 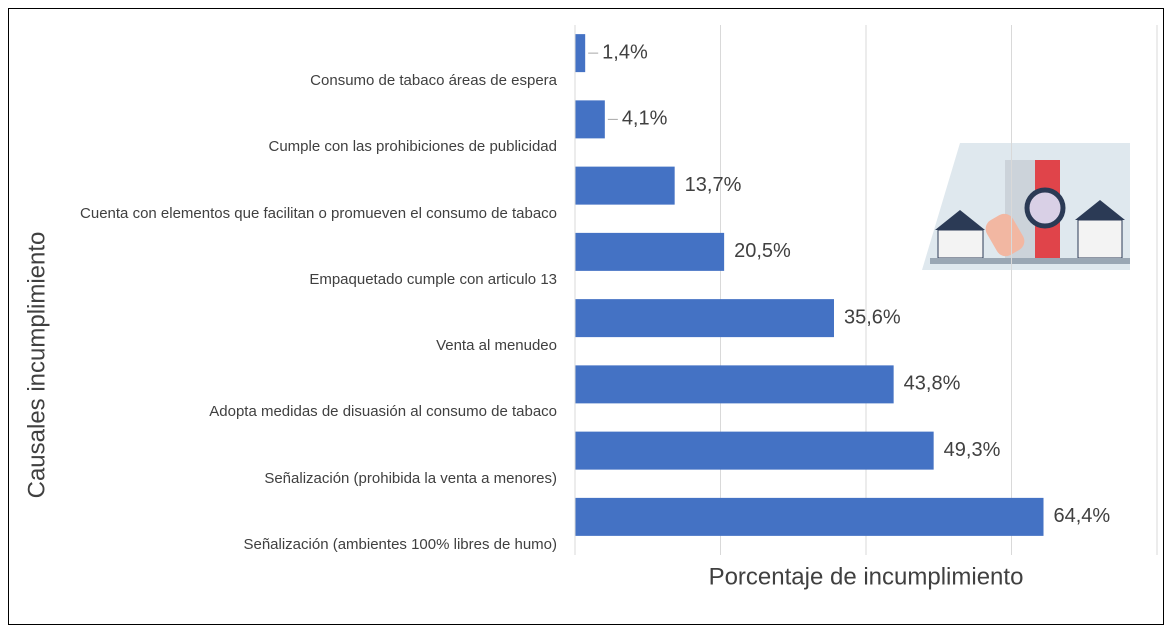 I want to click on value-label: 20,5%, so click(x=762, y=251).